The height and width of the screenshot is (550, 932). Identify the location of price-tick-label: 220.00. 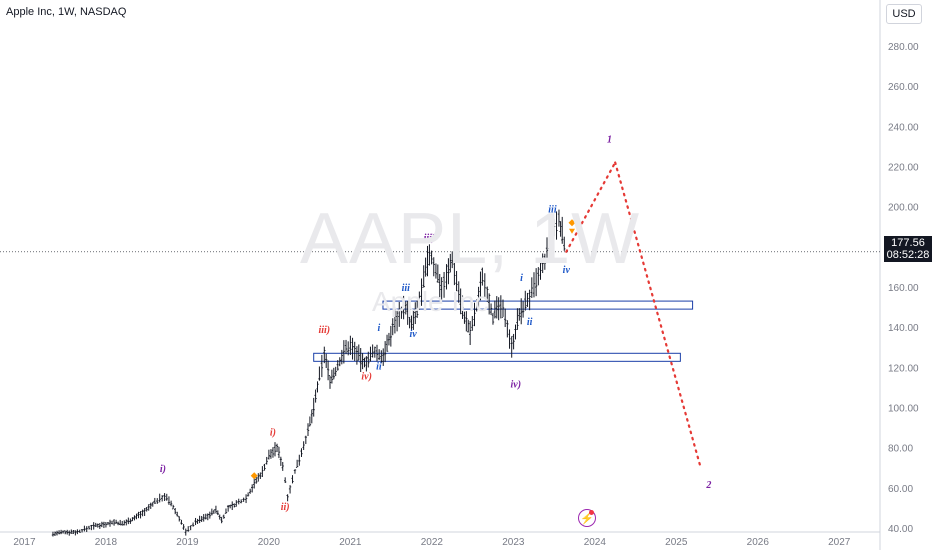
(903, 168).